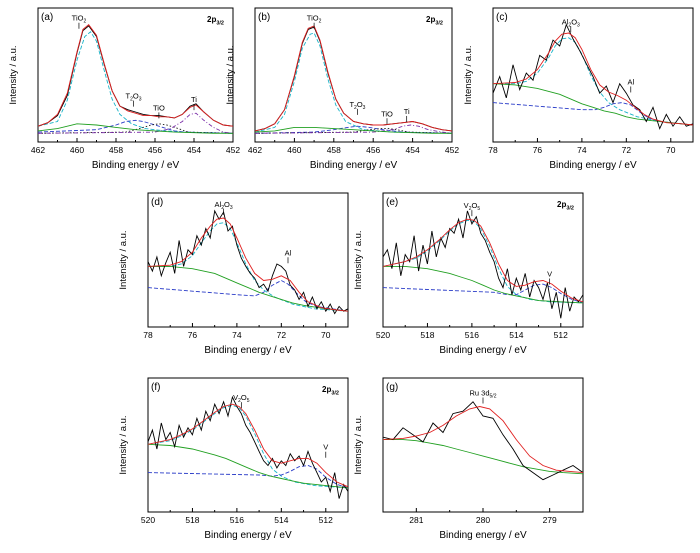  Describe the element at coordinates (502, 17) in the screenshot. I see `panel-label: (c)` at that location.